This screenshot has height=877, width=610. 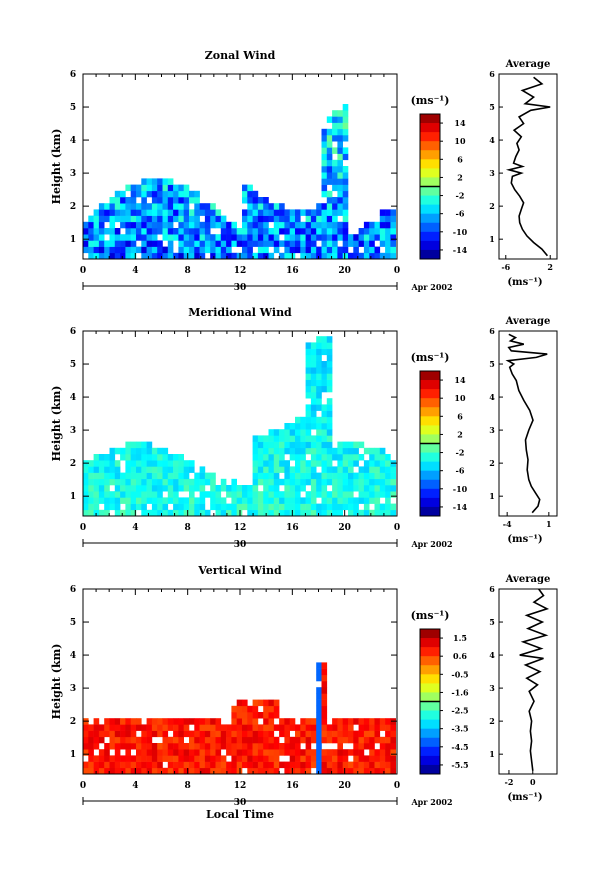 What do you see at coordinates (460, 250) in the screenshot?
I see `colorbar-tick-label: -14` at bounding box center [460, 250].